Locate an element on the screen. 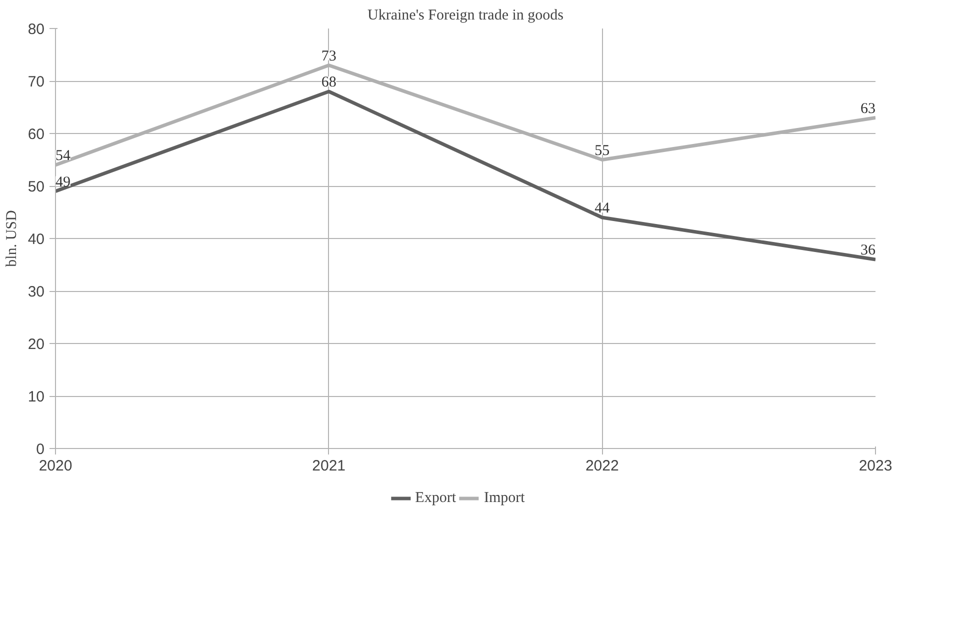 This screenshot has width=974, height=621. data-label: 55 is located at coordinates (602, 150).